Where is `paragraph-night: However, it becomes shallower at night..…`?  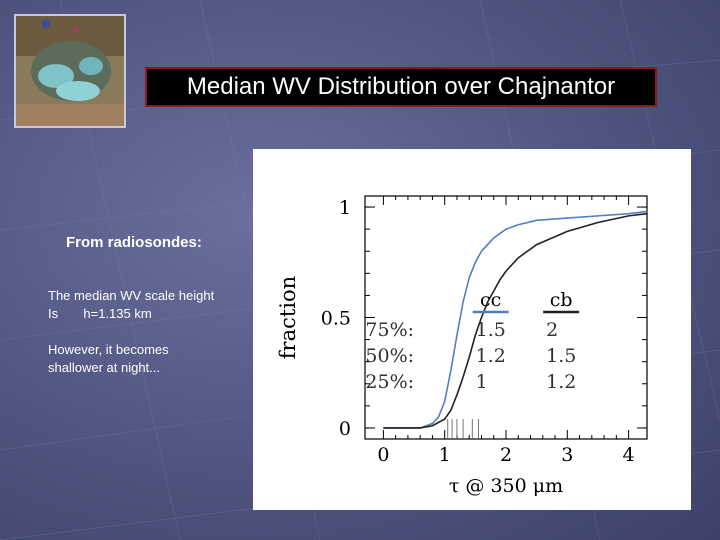 paragraph-night: However, it becomes shallower at night..… is located at coordinates (108, 358).